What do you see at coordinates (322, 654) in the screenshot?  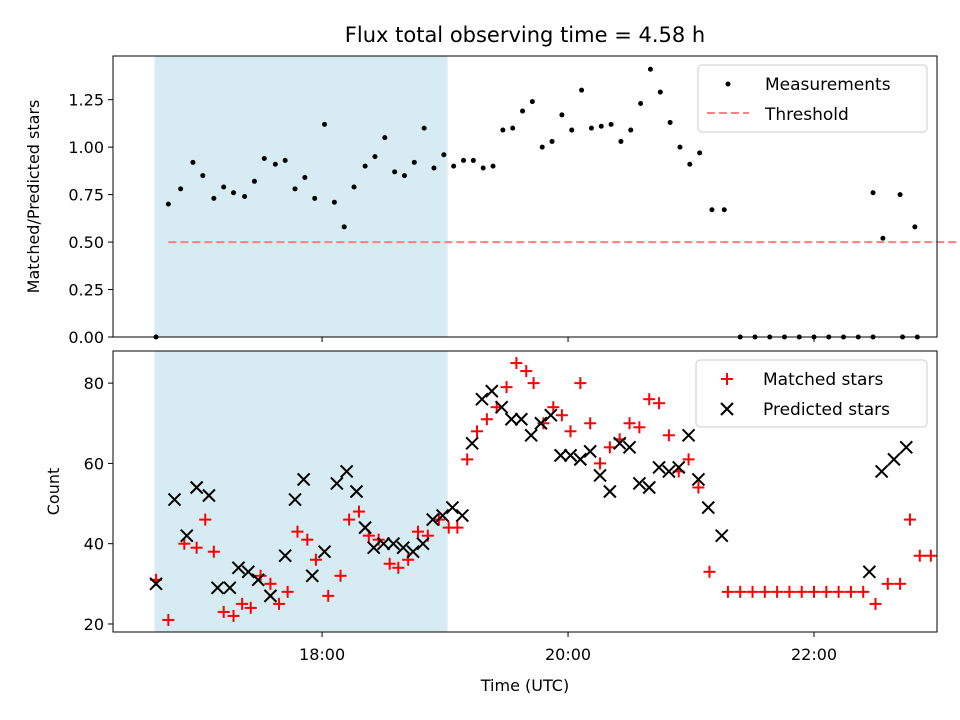 I see `bottom-x-tick-label: 18:00` at bounding box center [322, 654].